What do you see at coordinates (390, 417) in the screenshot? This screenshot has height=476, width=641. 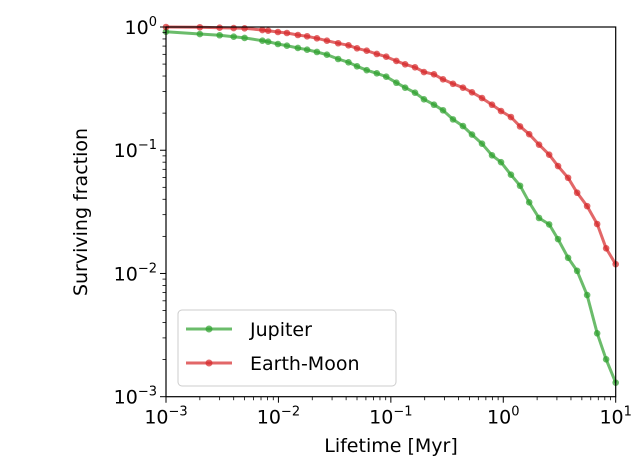 I see `x-tick-label: 10⁻¹` at bounding box center [390, 417].